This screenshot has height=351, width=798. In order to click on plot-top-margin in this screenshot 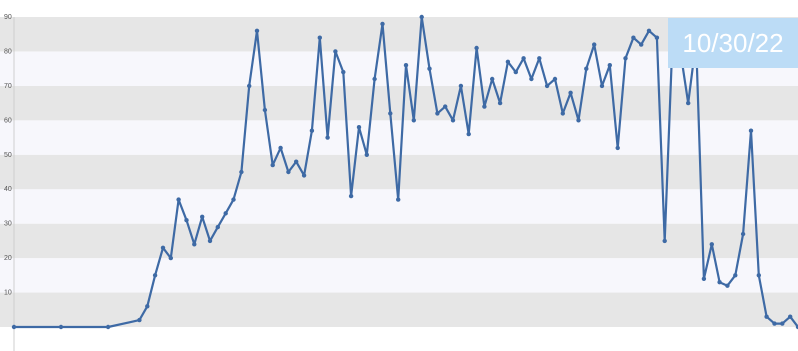, I will do `click(399, 8)`.